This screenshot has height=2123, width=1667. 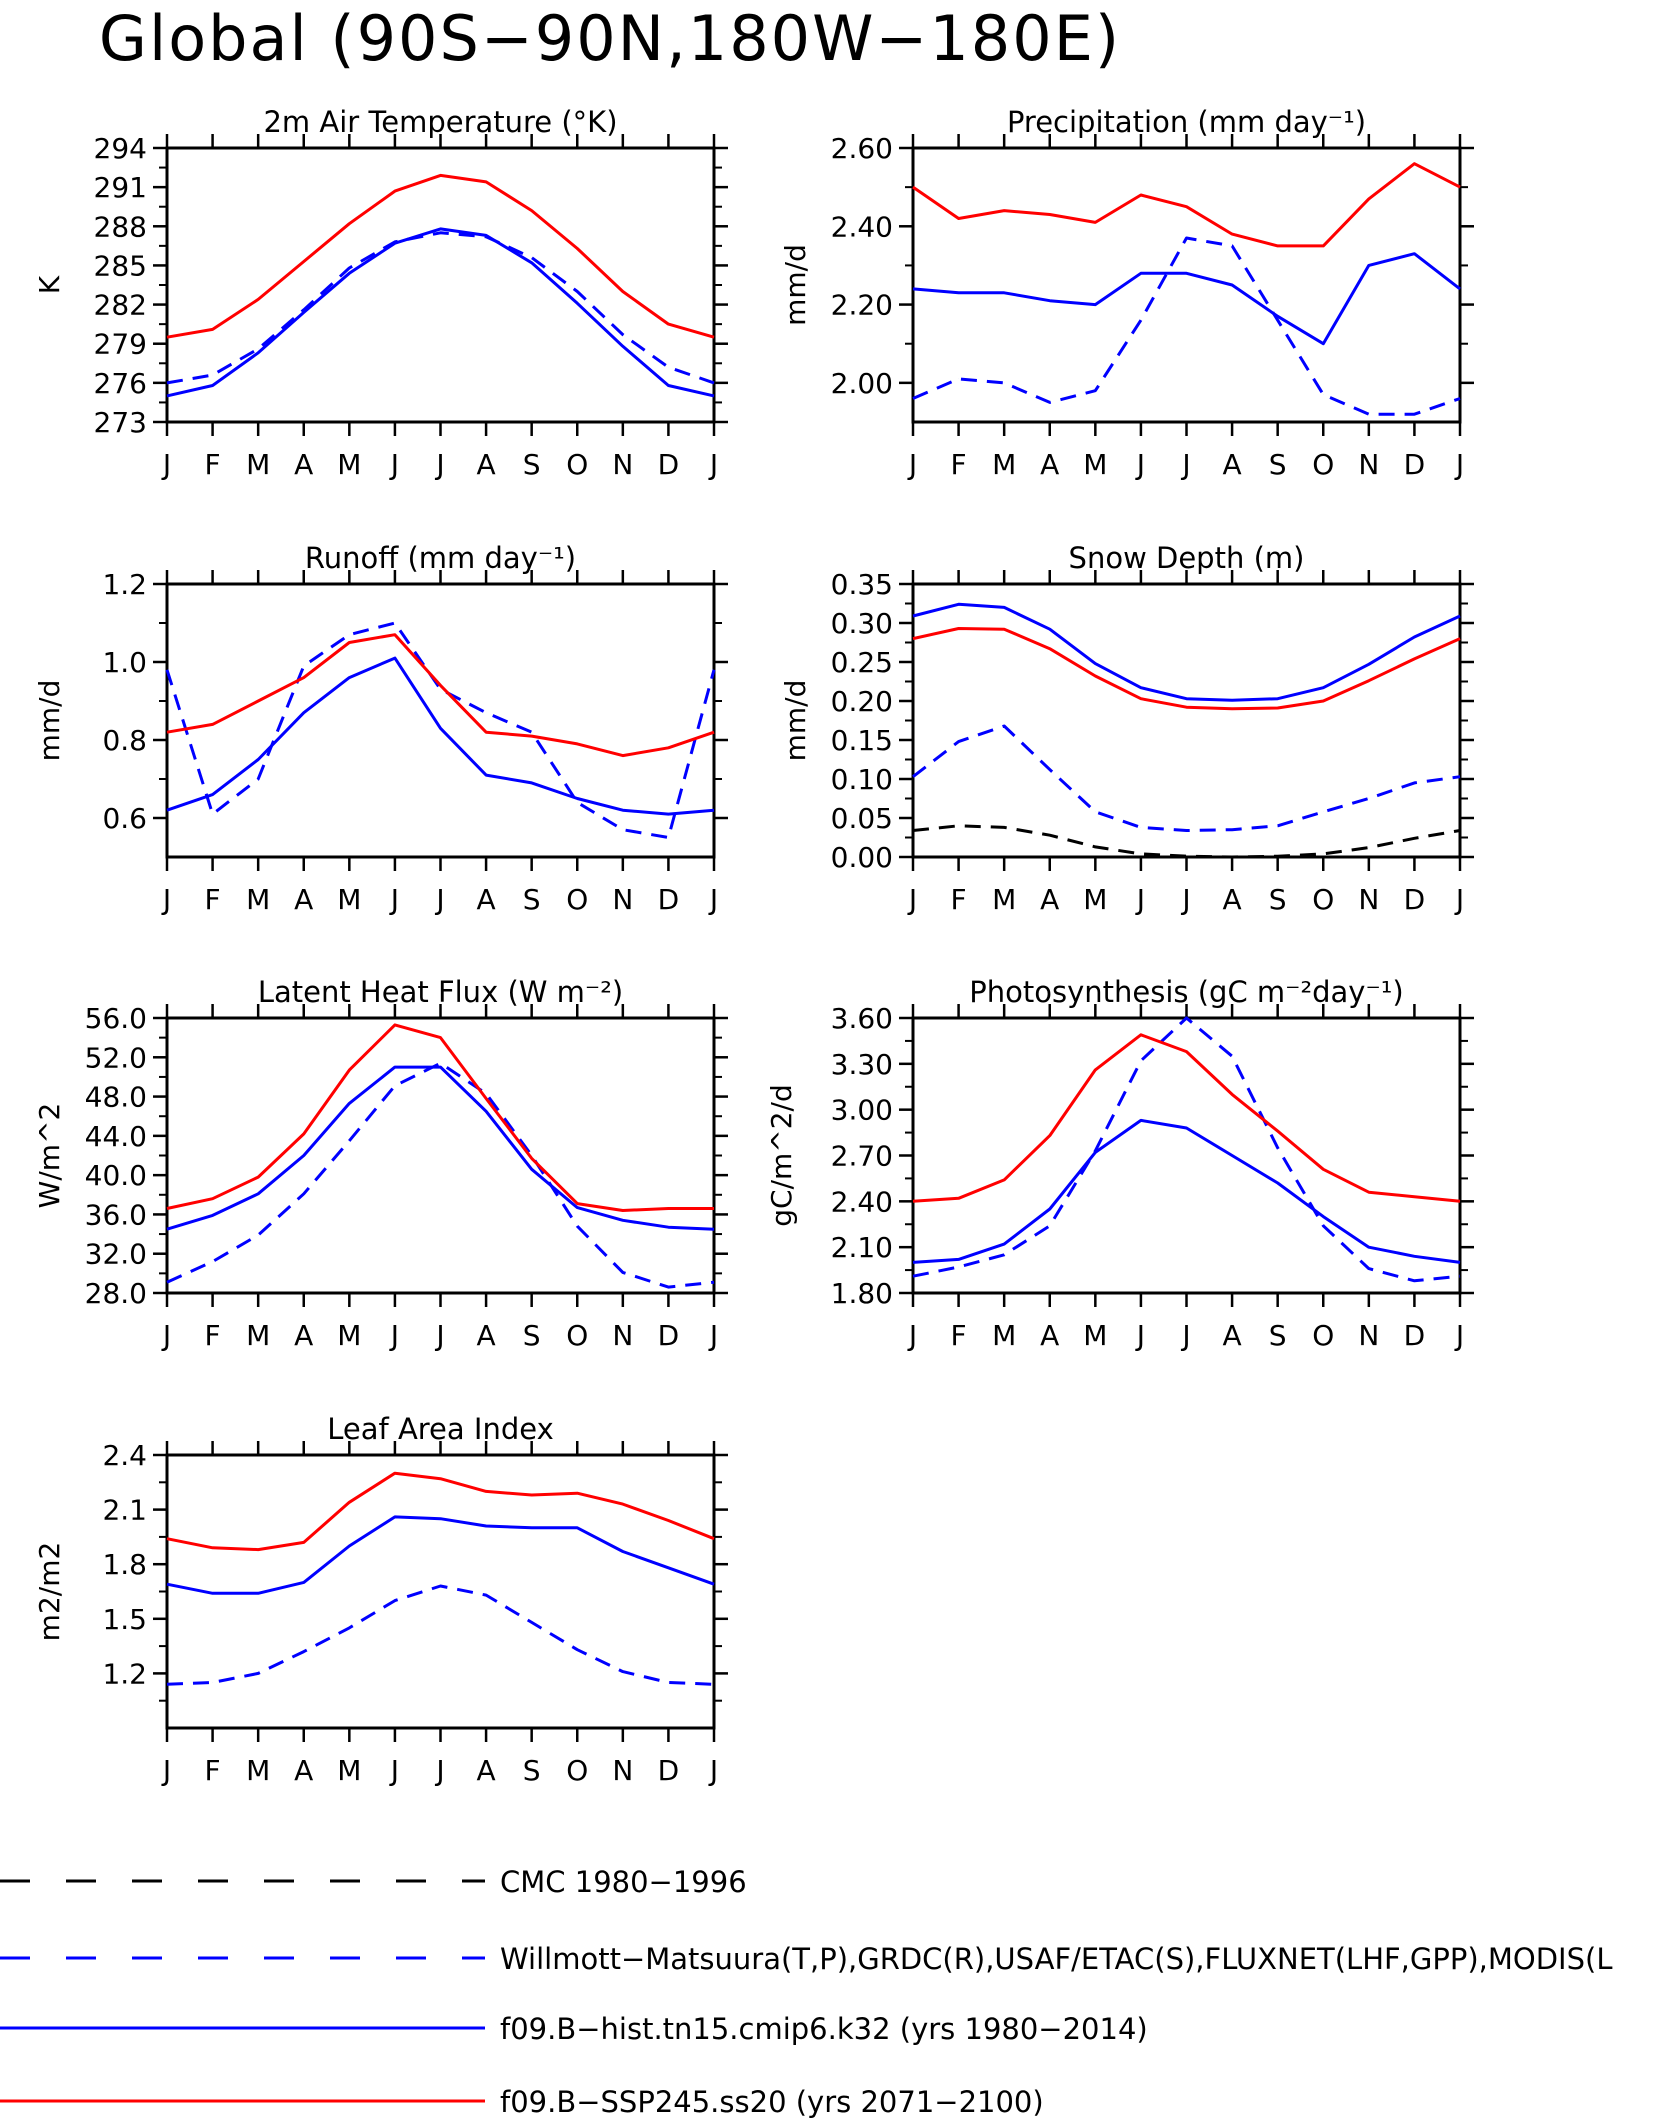 I want to click on y-tick-label: 56.0, so click(x=116, y=1018).